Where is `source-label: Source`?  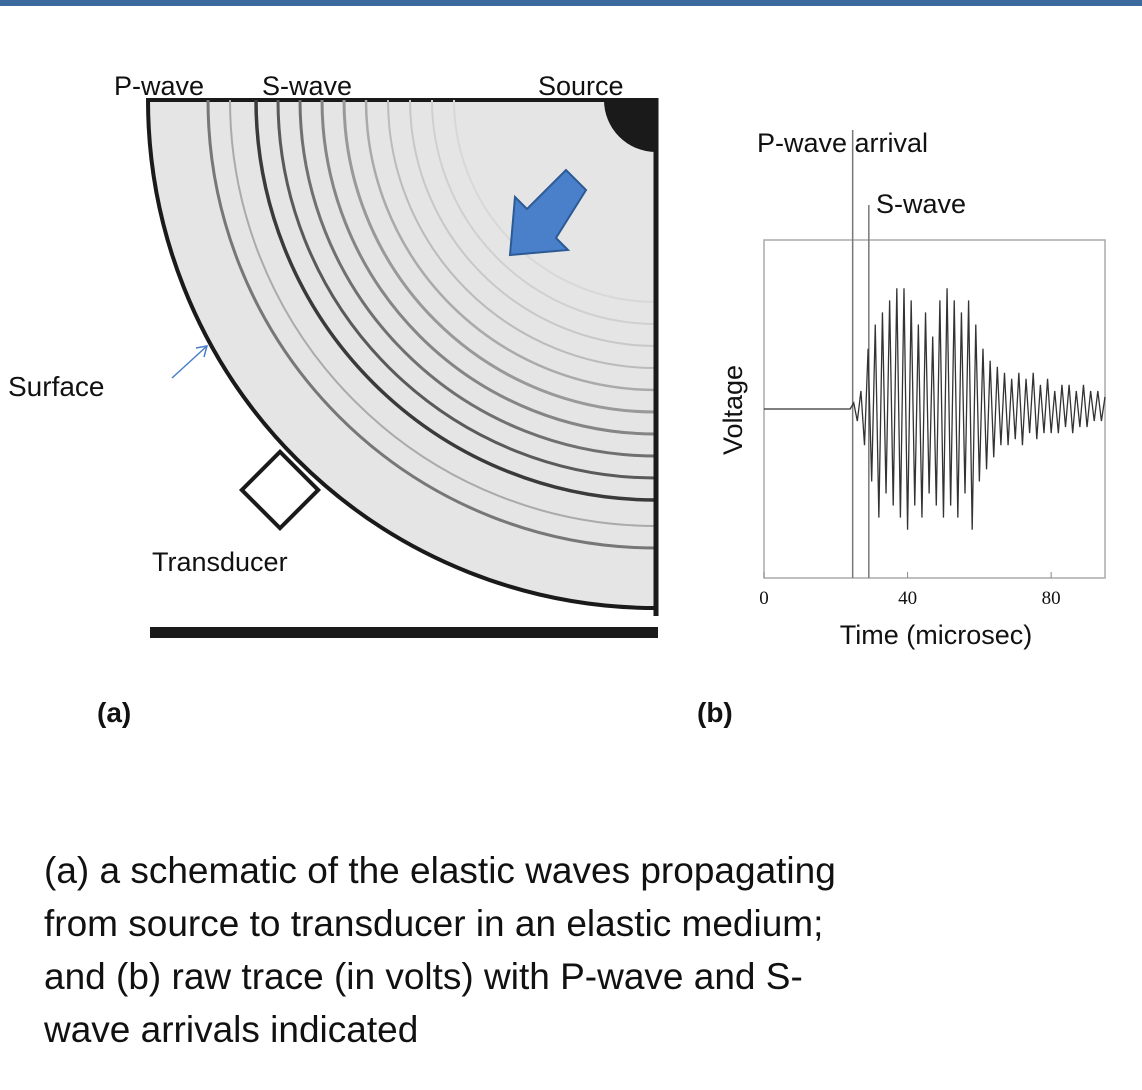 source-label: Source is located at coordinates (581, 86).